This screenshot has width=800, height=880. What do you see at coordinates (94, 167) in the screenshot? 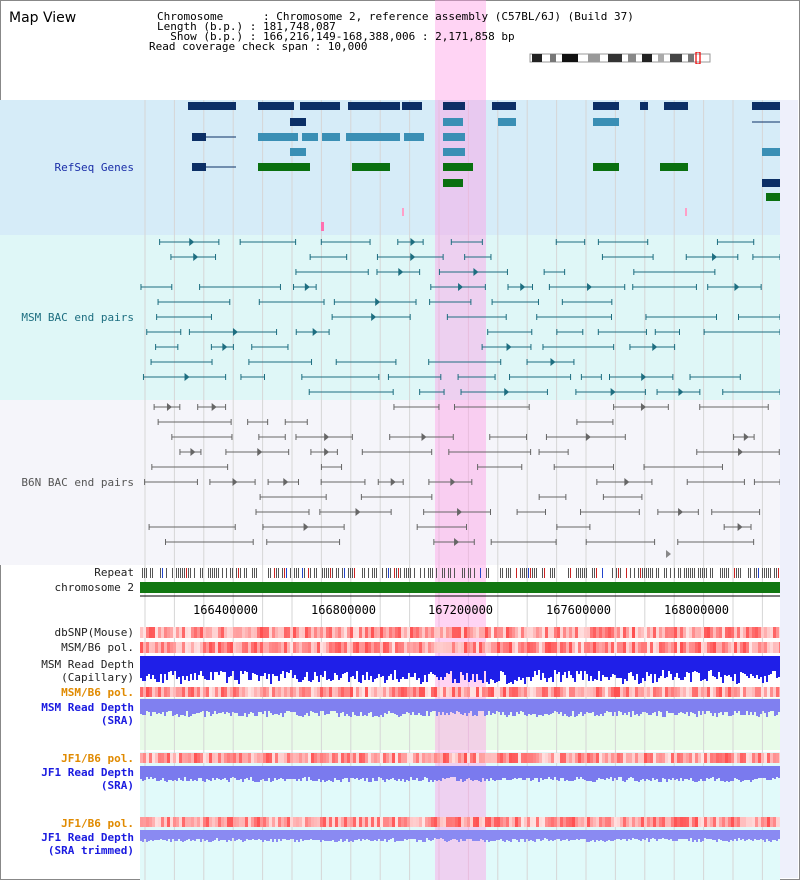
I see `refseq-track-label: RefSeq Genes` at bounding box center [94, 167].